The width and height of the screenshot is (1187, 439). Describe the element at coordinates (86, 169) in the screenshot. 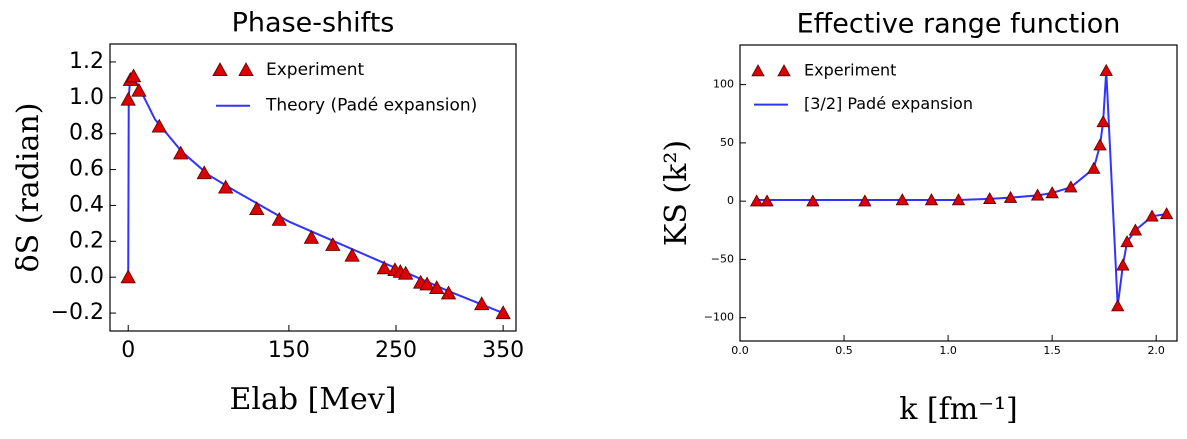

I see `y-tick-label: 0.6` at that location.